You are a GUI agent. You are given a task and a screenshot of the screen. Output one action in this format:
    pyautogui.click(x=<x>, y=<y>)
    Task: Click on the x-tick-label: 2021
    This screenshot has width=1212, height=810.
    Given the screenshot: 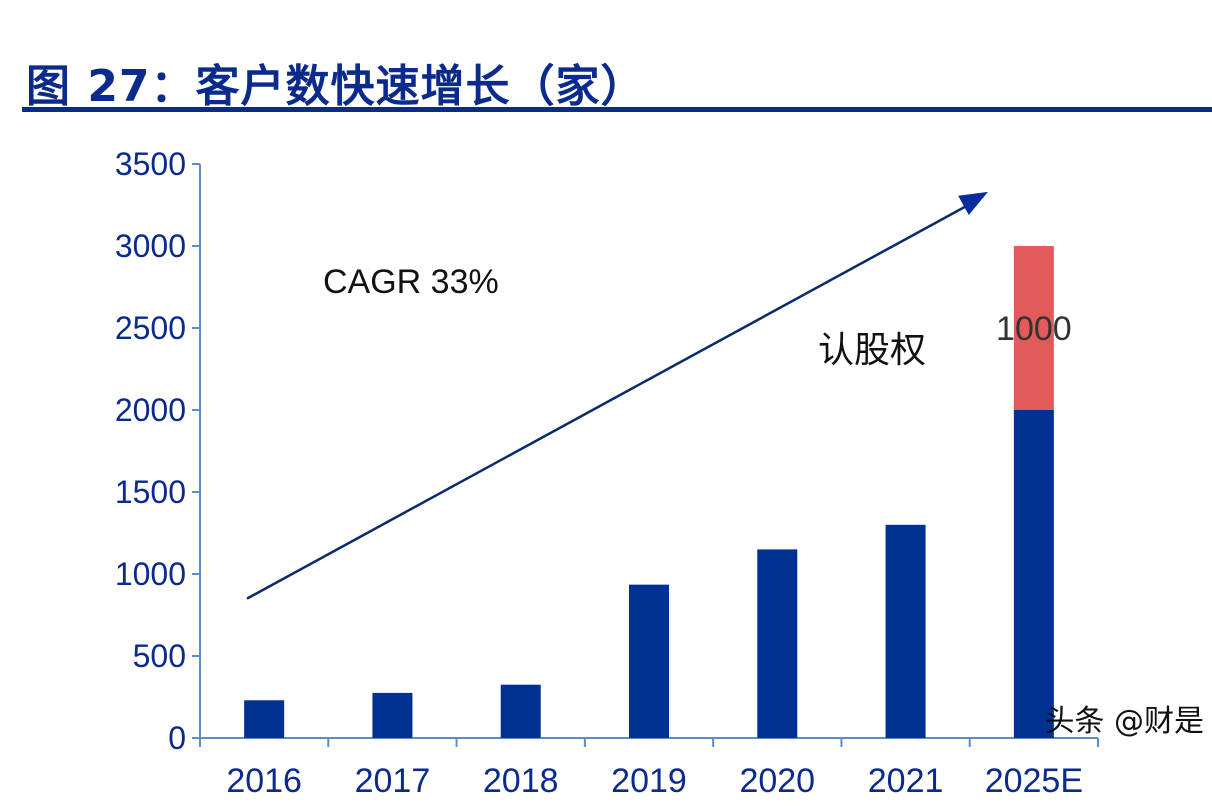 What is the action you would take?
    pyautogui.click(x=906, y=781)
    